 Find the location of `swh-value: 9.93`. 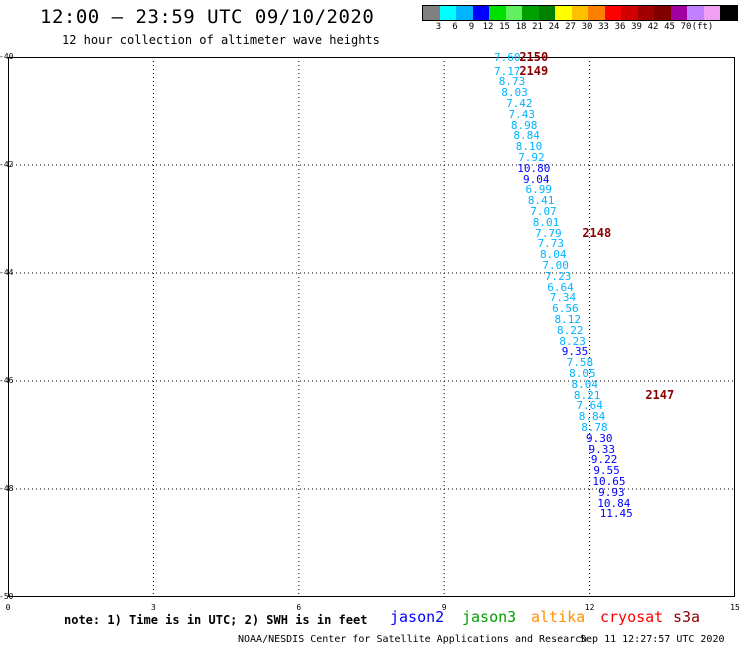

swh-value: 9.93 is located at coordinates (611, 492).